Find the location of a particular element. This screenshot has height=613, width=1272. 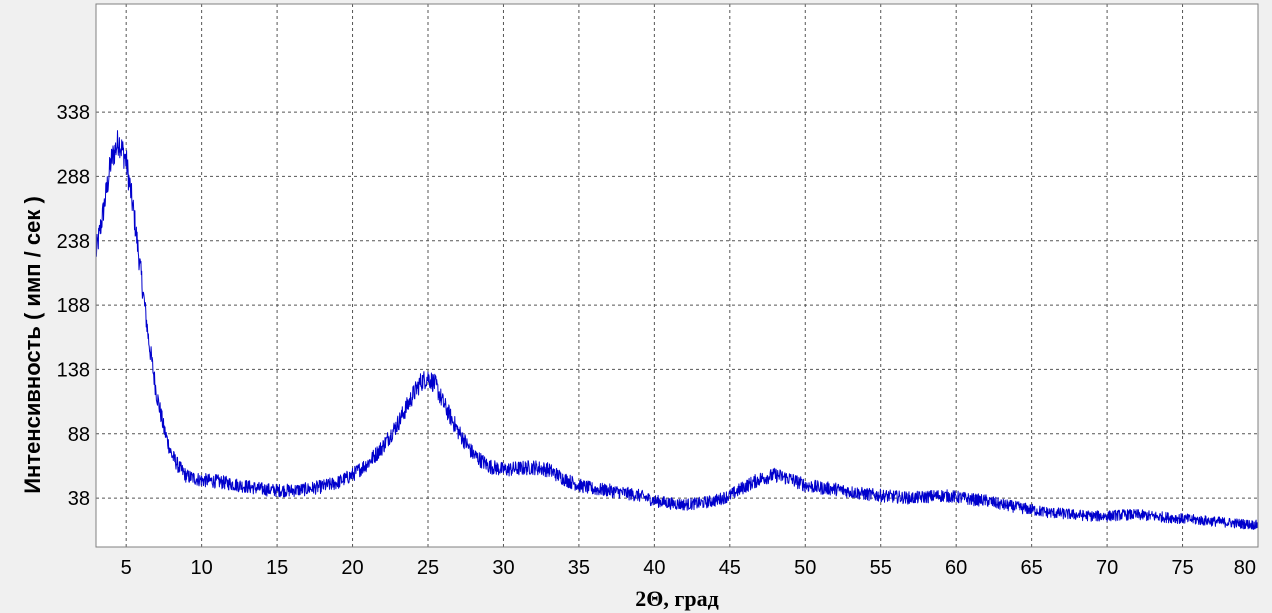

y-tick-label: 338 is located at coordinates (73, 113).